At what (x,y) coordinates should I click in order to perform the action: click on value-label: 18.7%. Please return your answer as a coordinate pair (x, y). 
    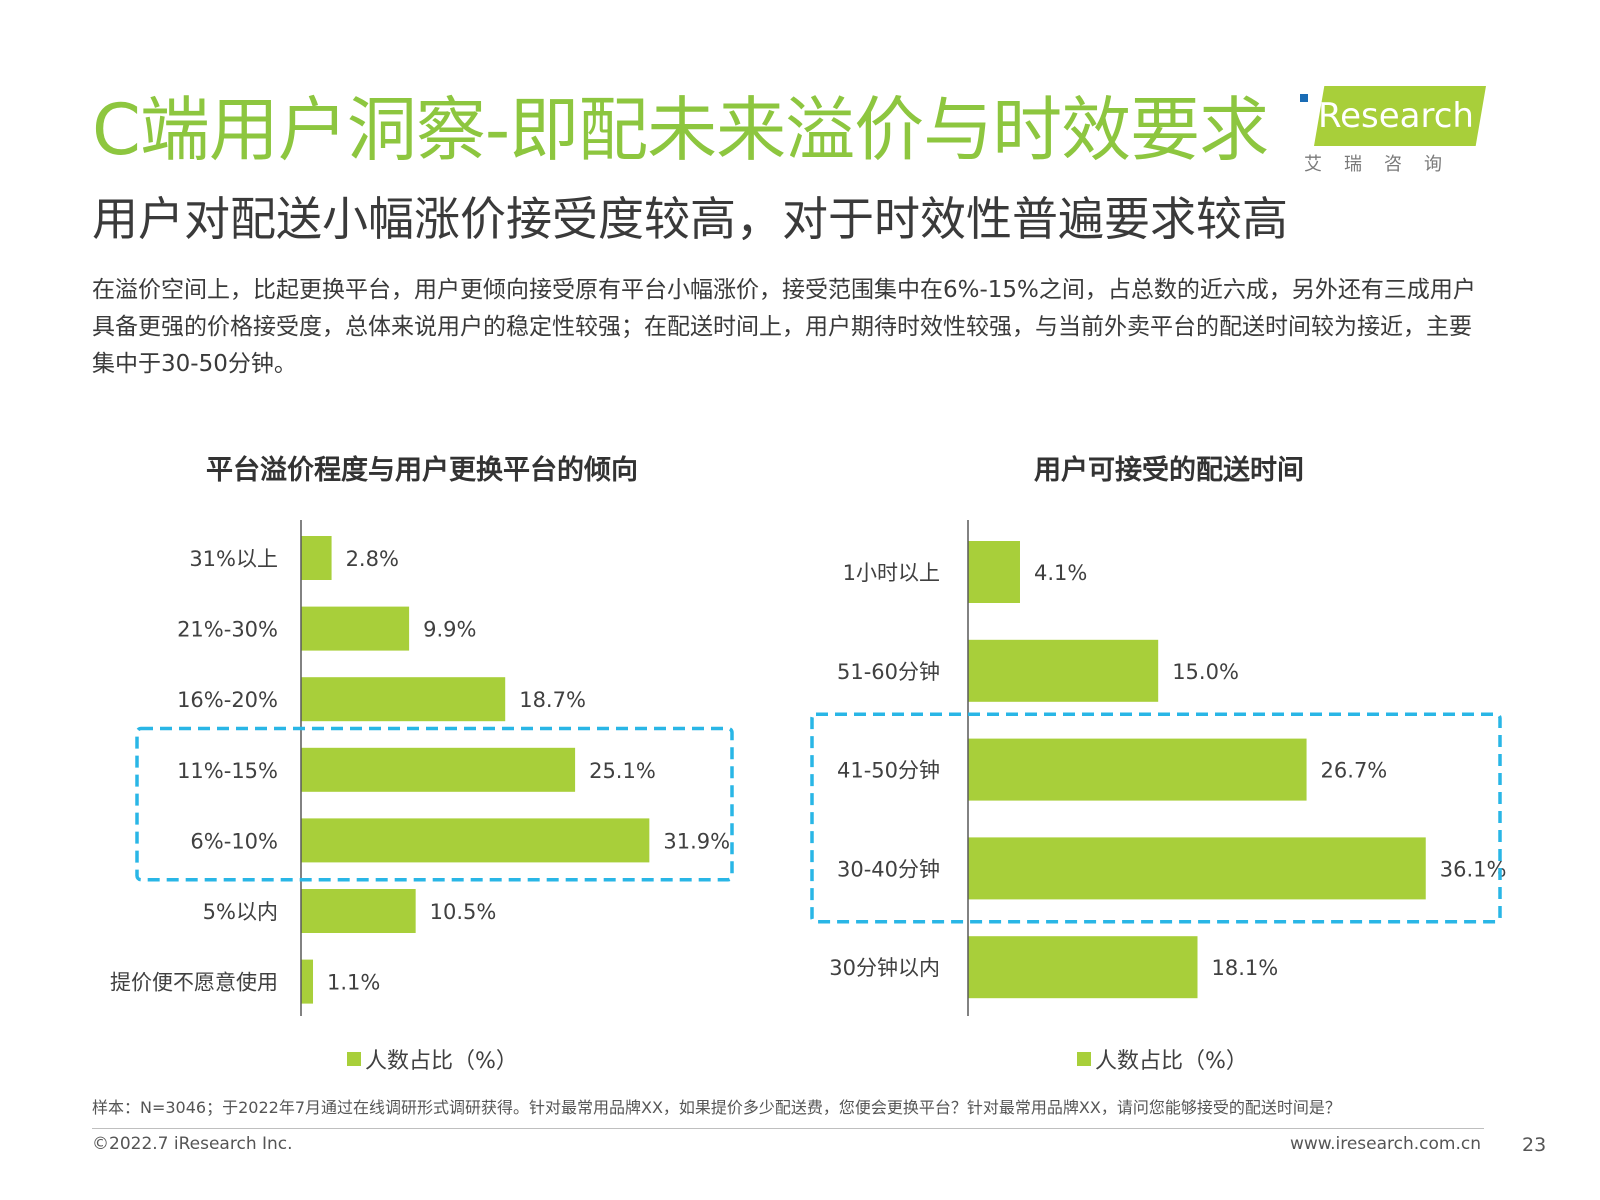
    Looking at the image, I should click on (552, 700).